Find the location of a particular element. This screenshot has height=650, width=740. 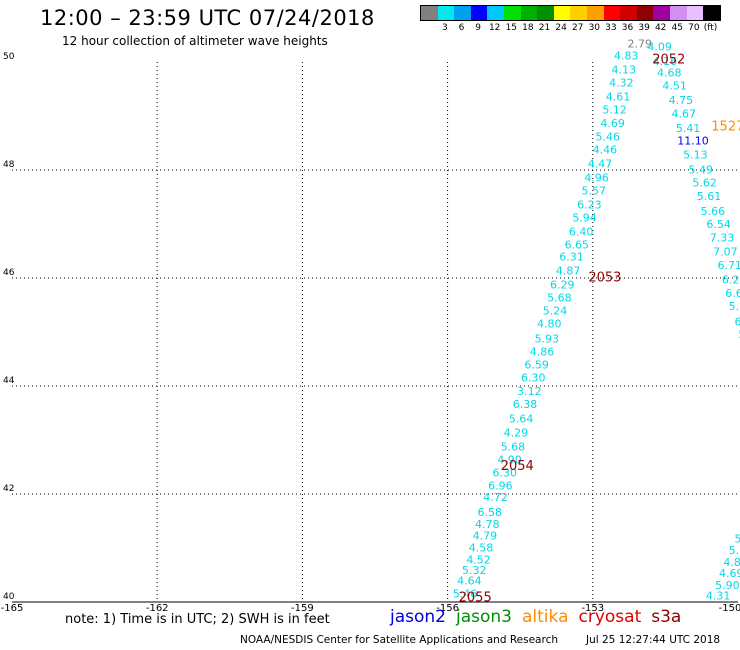

wave-height-value: 4.52 is located at coordinates (478, 559).